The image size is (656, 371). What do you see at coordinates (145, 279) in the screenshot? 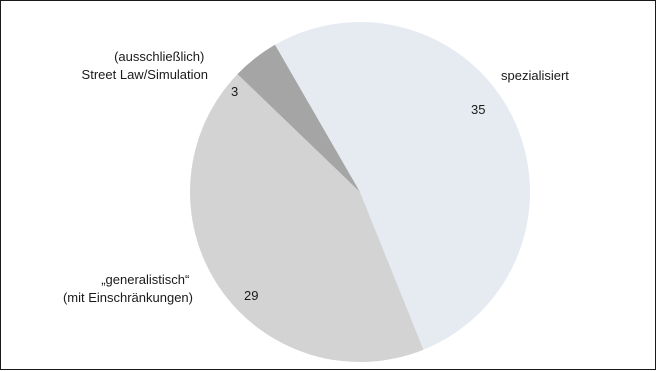
I see `label-generalistisch-line-1: „generalistisch“` at bounding box center [145, 279].